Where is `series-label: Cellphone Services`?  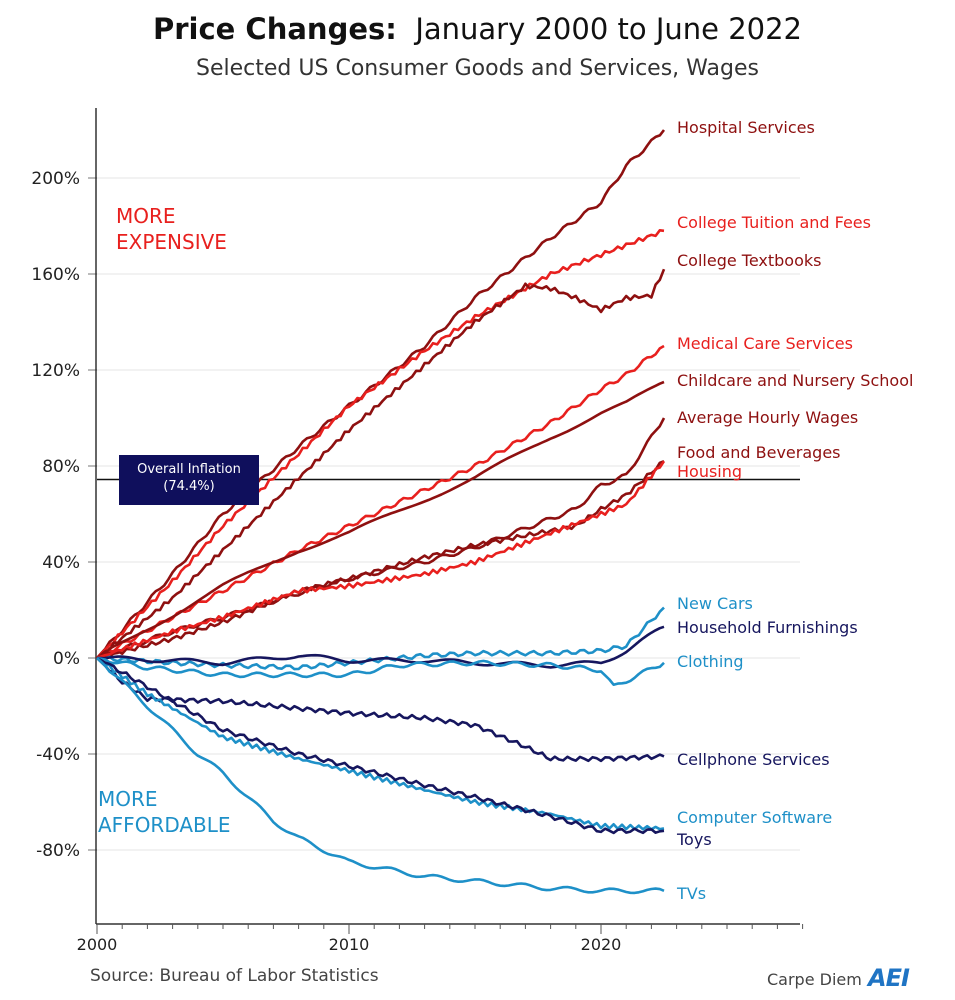
series-label: Cellphone Services is located at coordinates (753, 759).